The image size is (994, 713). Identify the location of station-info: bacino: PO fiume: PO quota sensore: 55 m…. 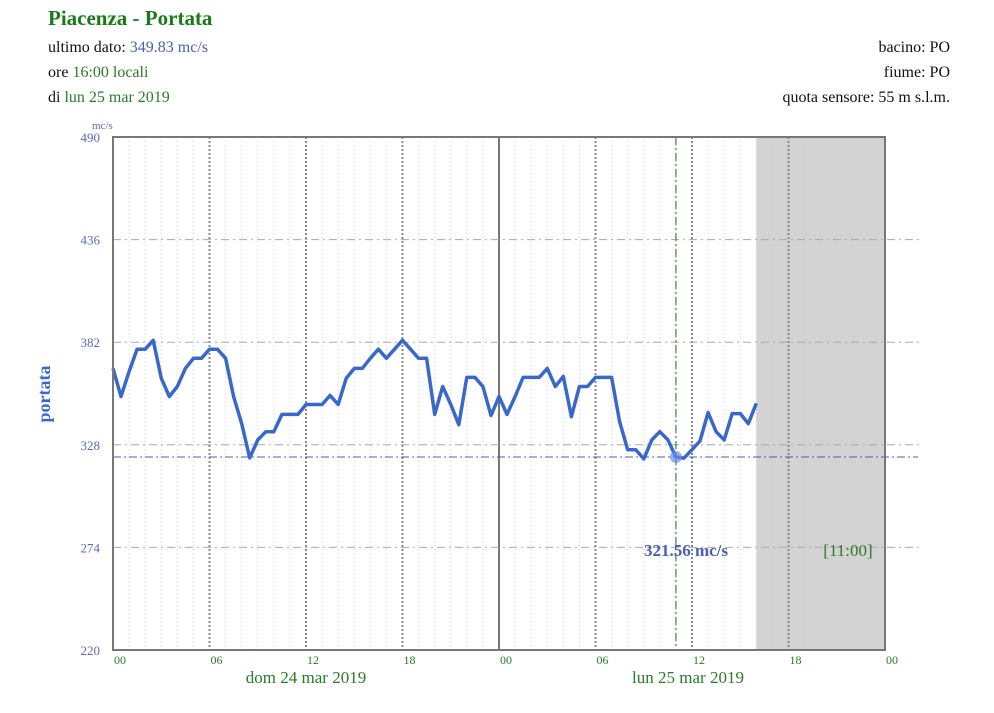
(866, 72).